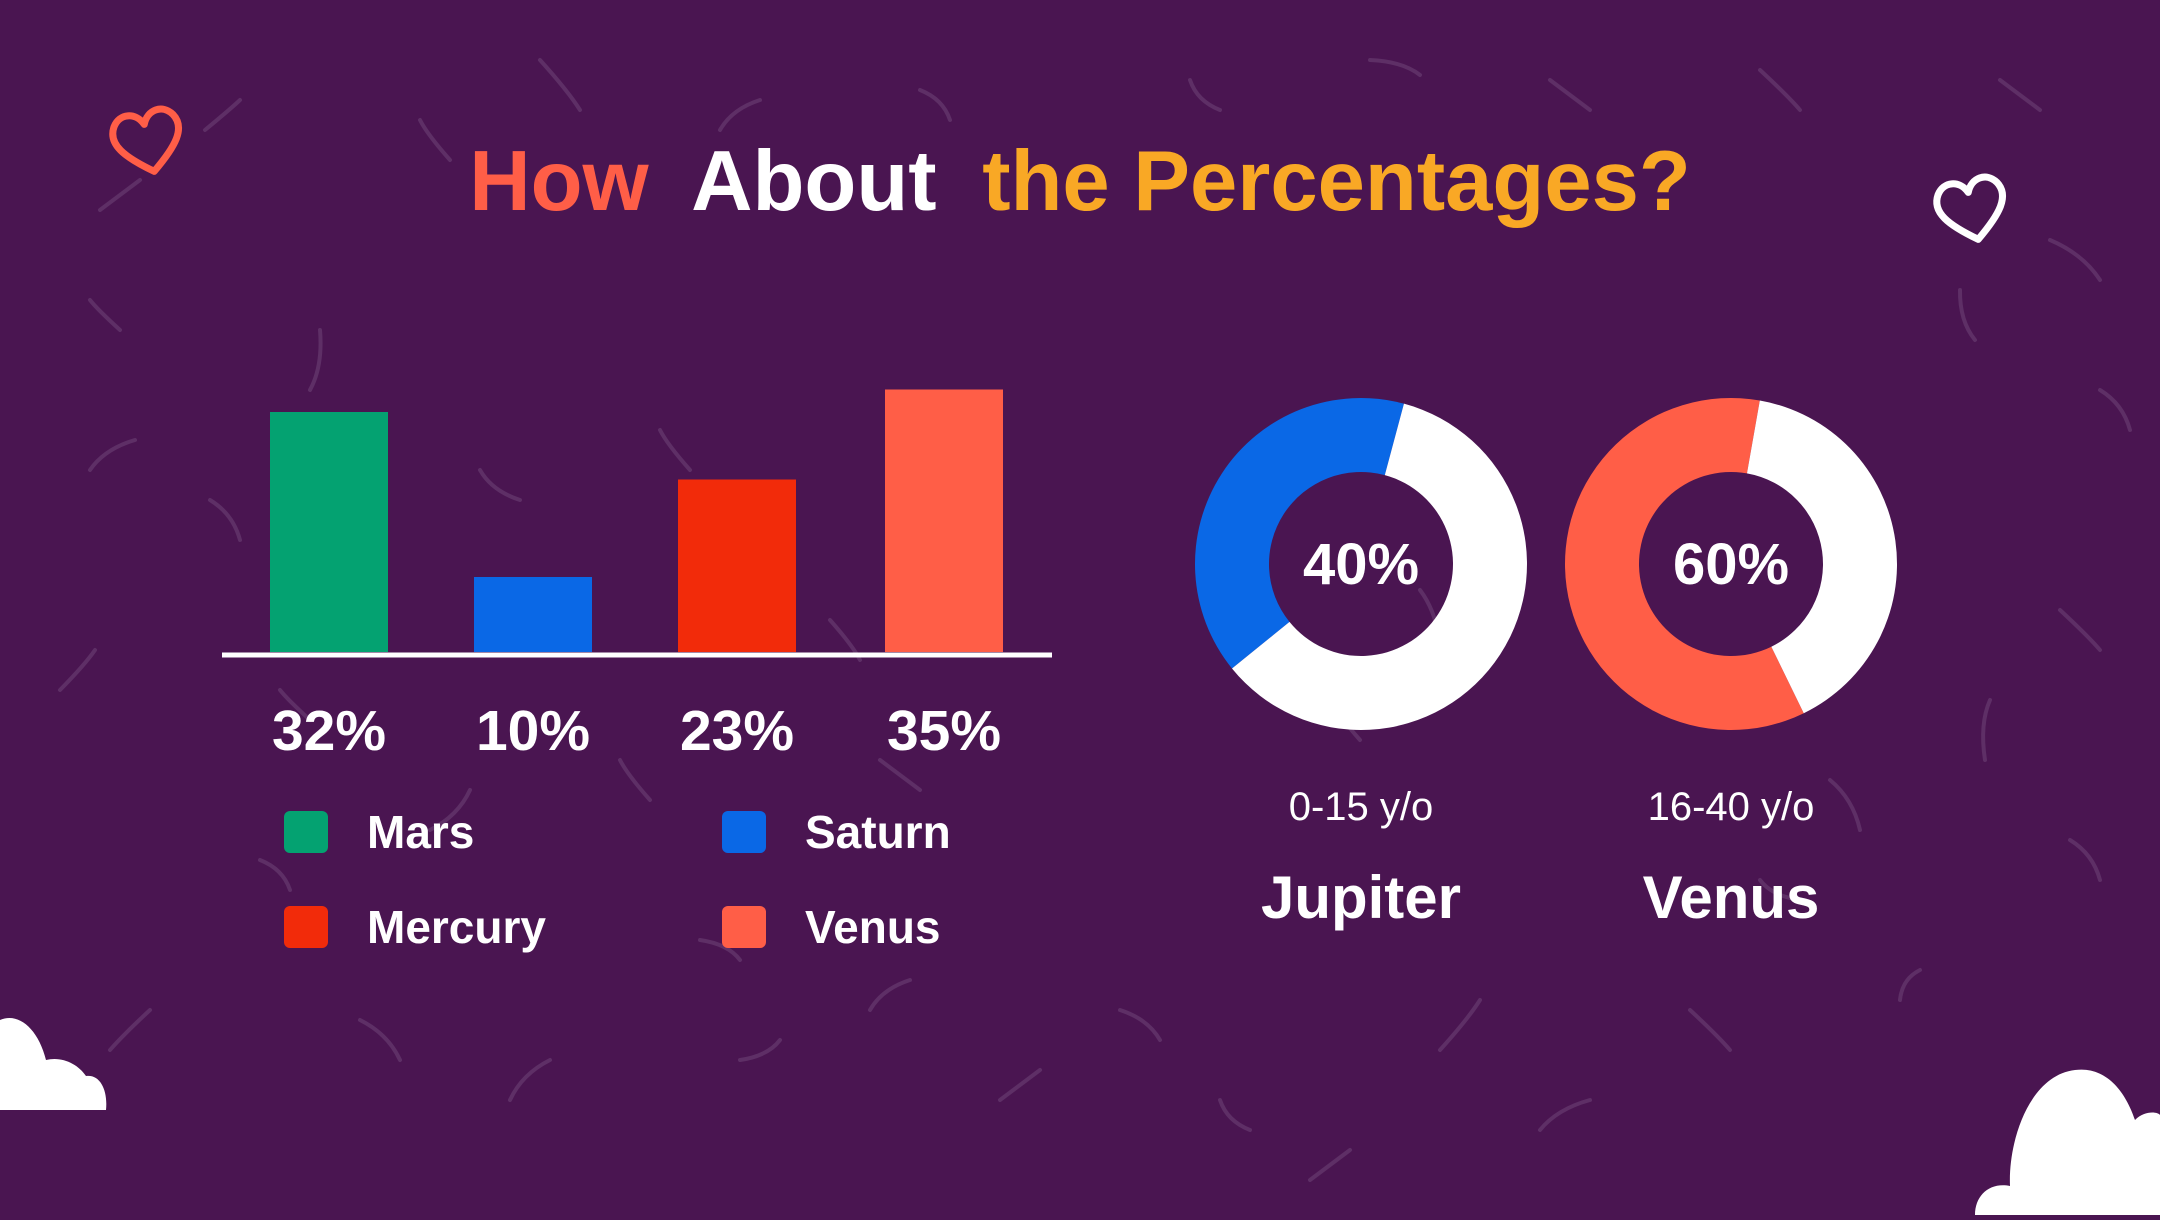 This screenshot has height=1220, width=2160. I want to click on legend-label-saturn: Saturn, so click(878, 832).